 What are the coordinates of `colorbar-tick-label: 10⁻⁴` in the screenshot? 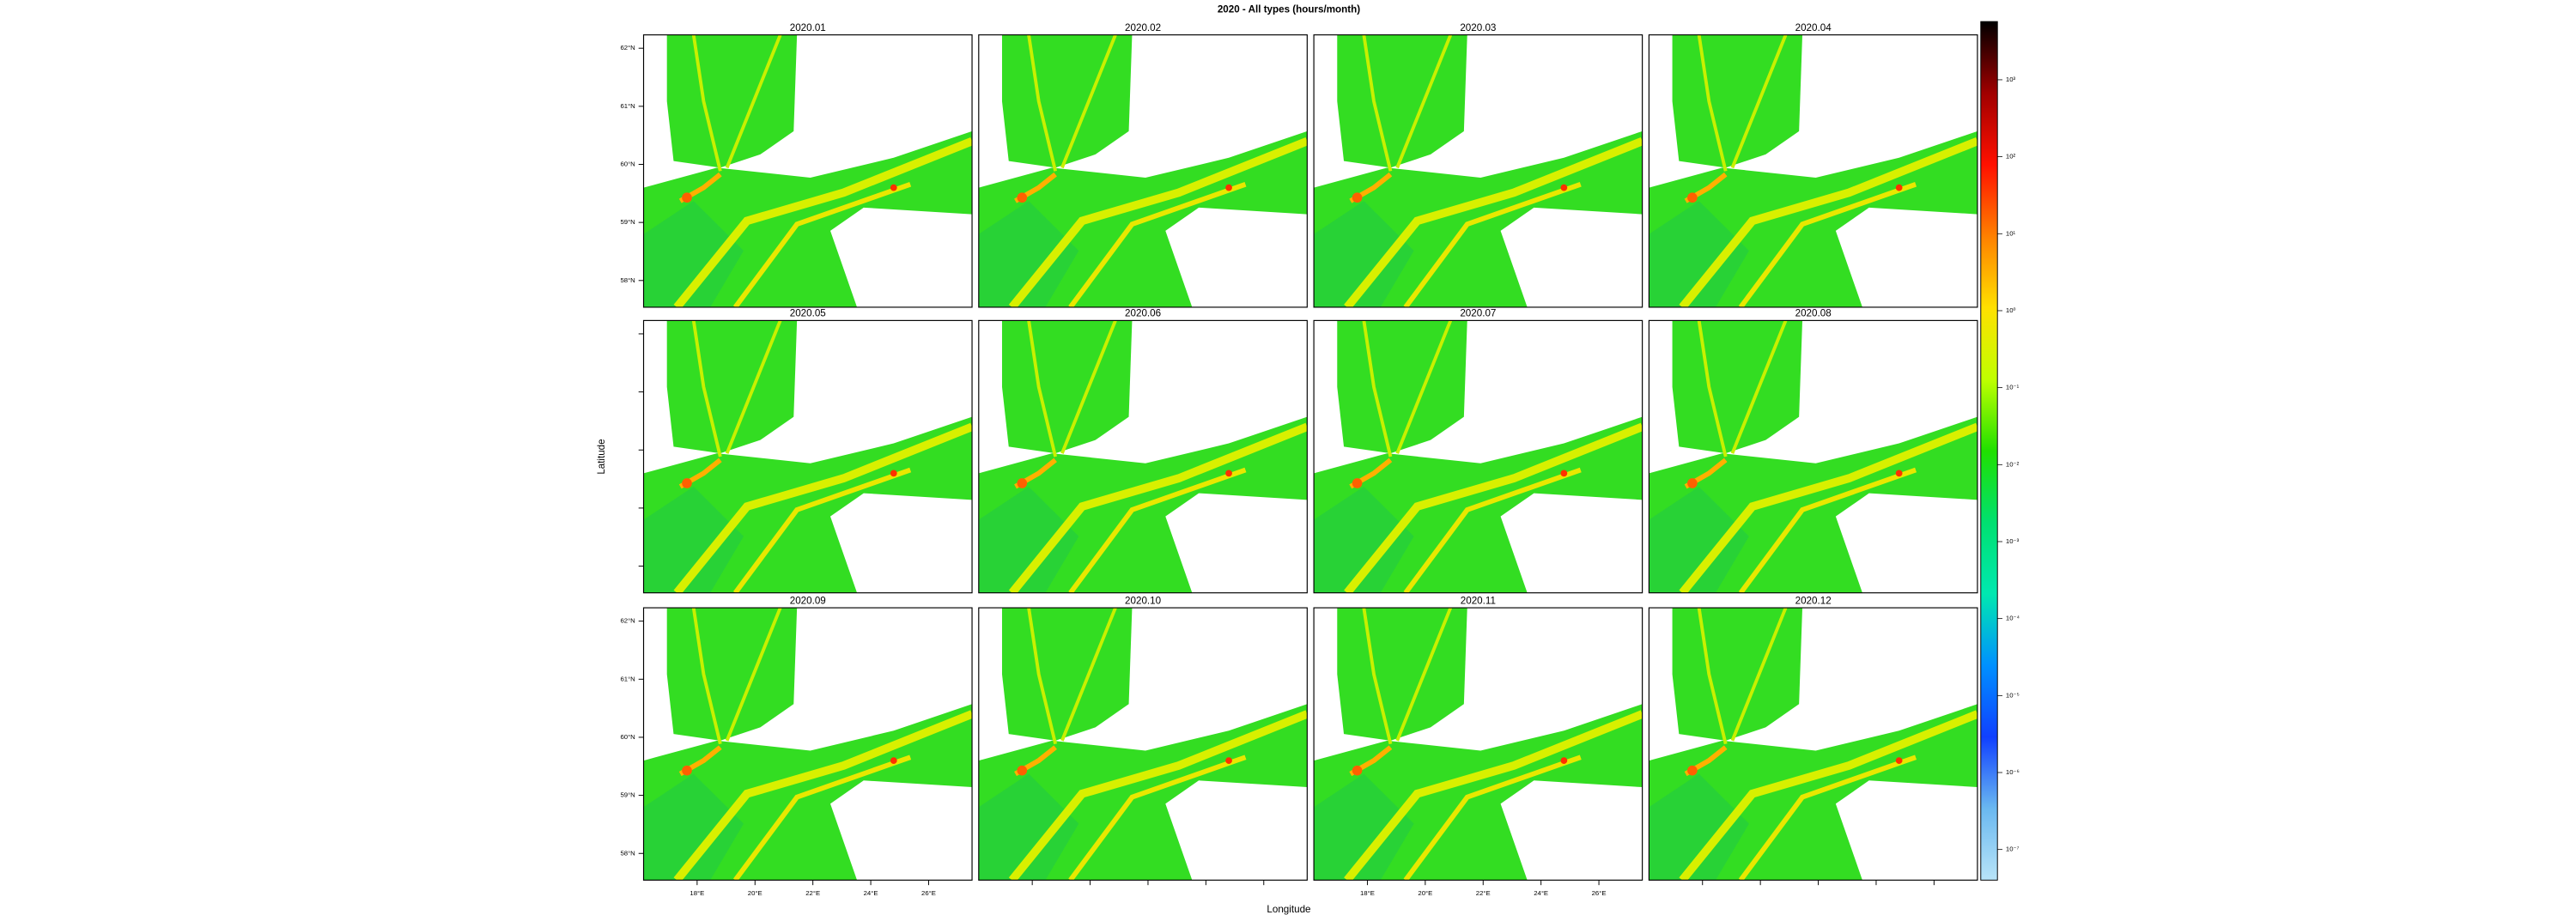 It's located at (2013, 618).